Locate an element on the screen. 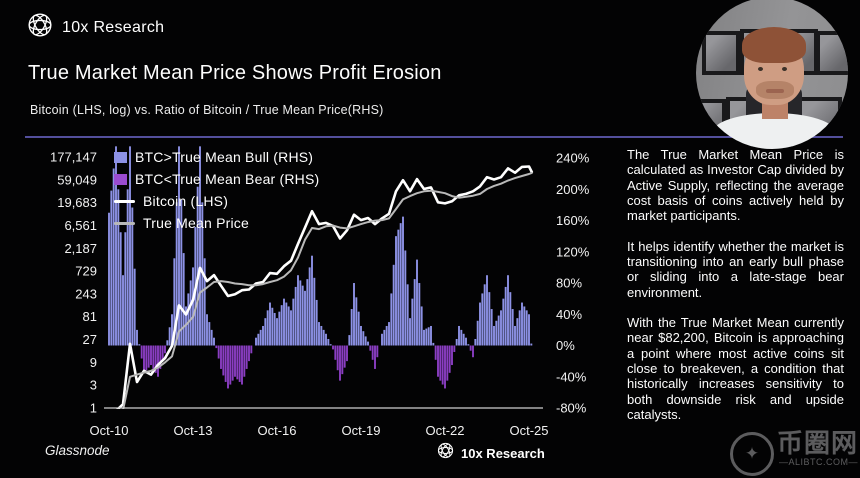 Image resolution: width=860 pixels, height=478 pixels. svg-text: 160% is located at coordinates (573, 220).